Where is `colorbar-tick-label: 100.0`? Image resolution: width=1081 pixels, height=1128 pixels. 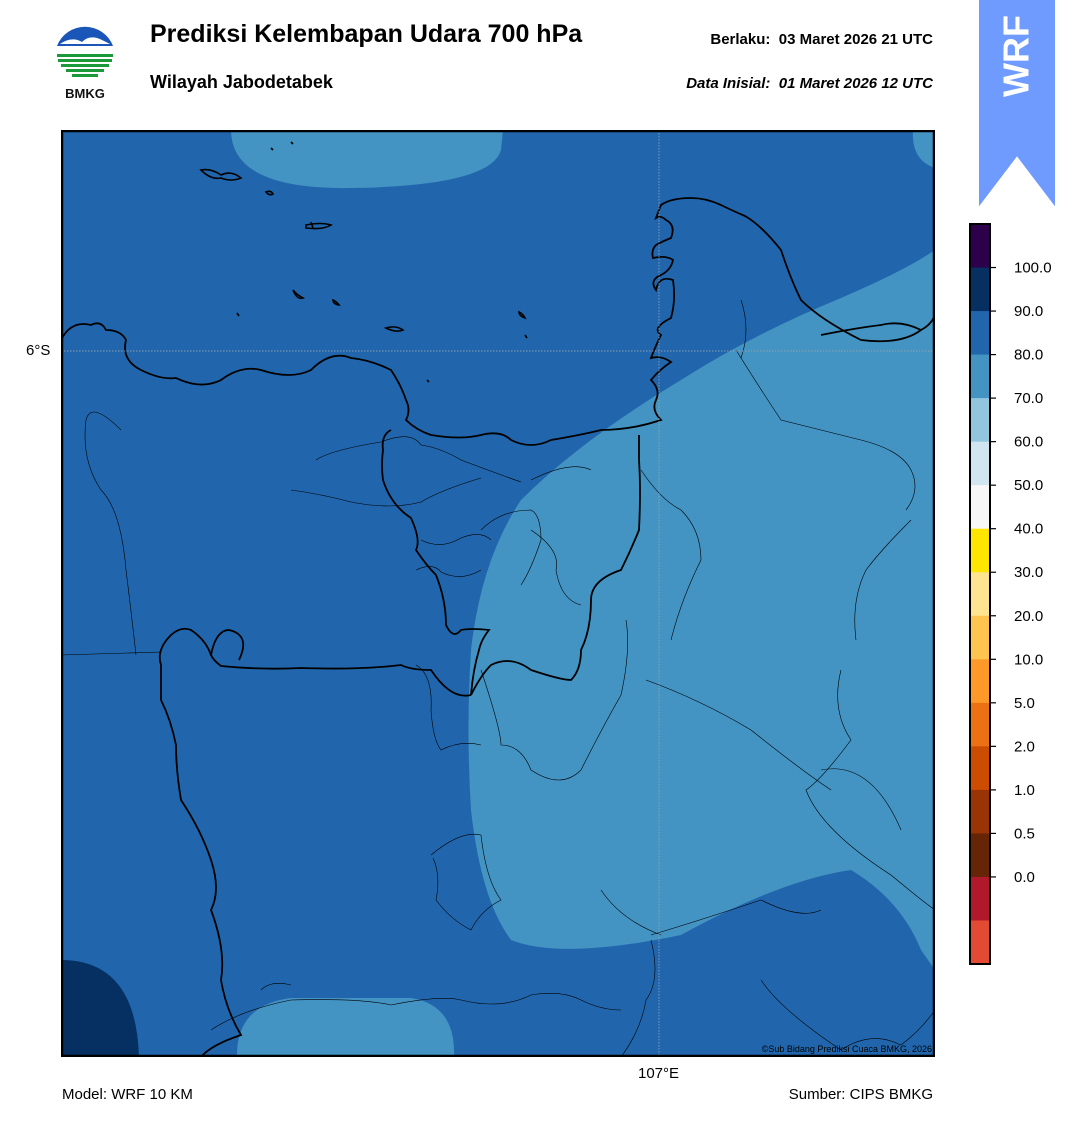
colorbar-tick-label: 100.0 is located at coordinates (1033, 268).